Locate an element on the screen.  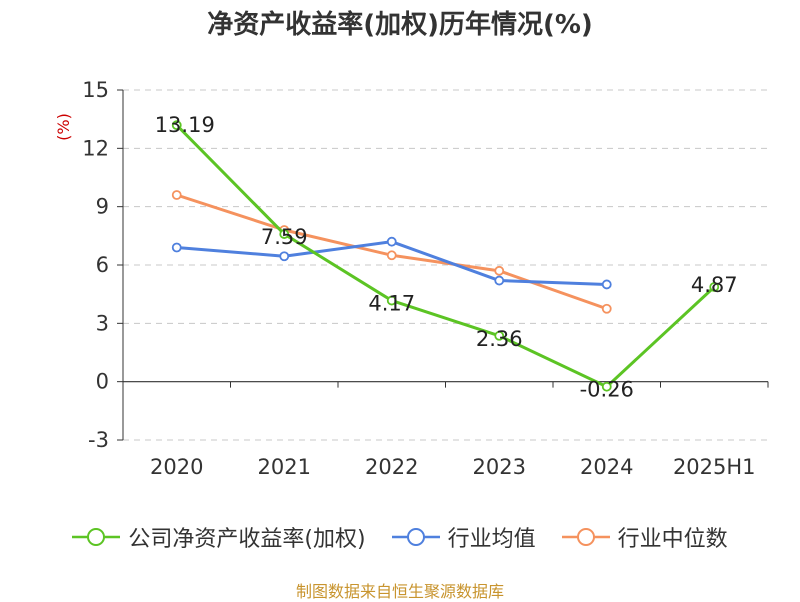
y-axis-label: (%) is located at coordinates (63, 127).